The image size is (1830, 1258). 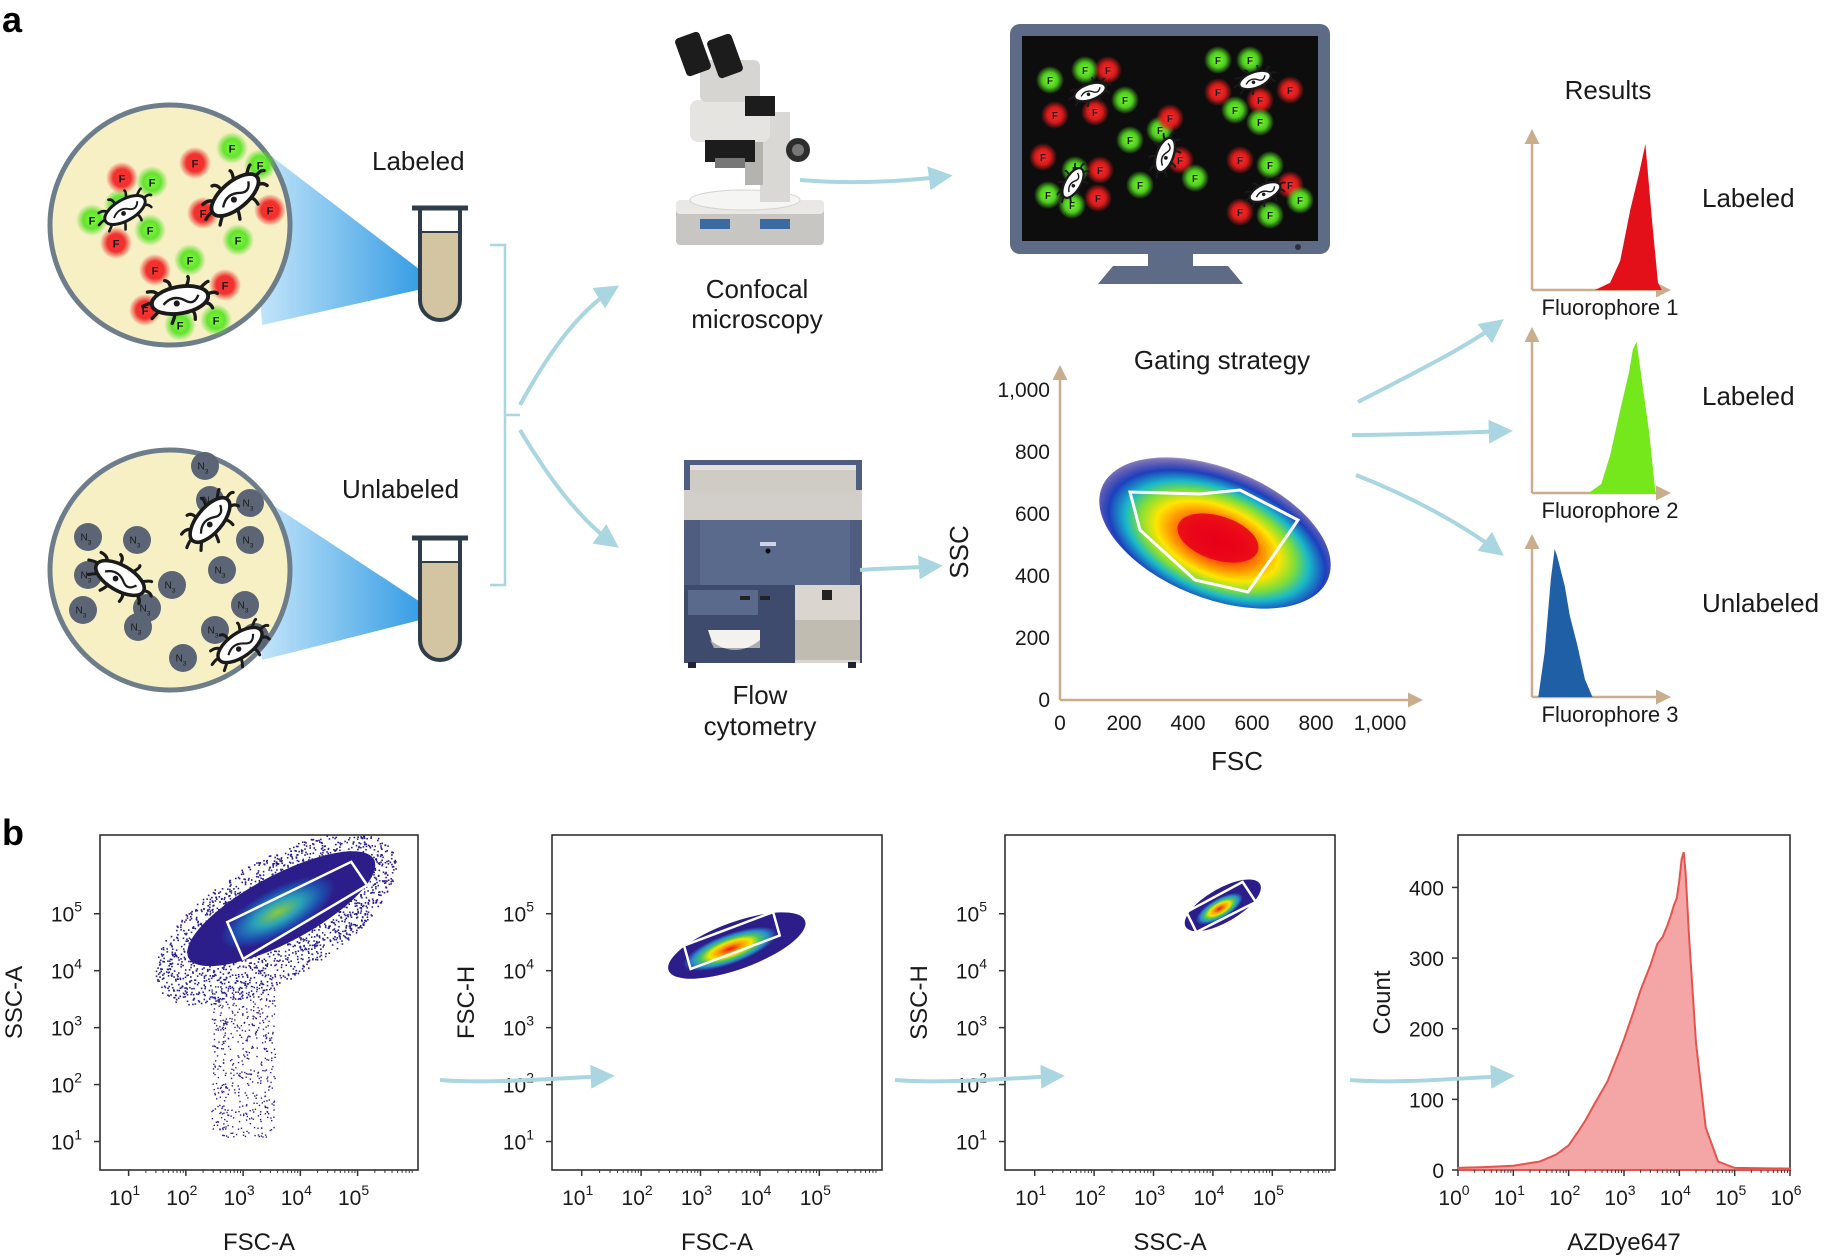 What do you see at coordinates (1426, 1030) in the screenshot?
I see `y-tick-label: 200` at bounding box center [1426, 1030].